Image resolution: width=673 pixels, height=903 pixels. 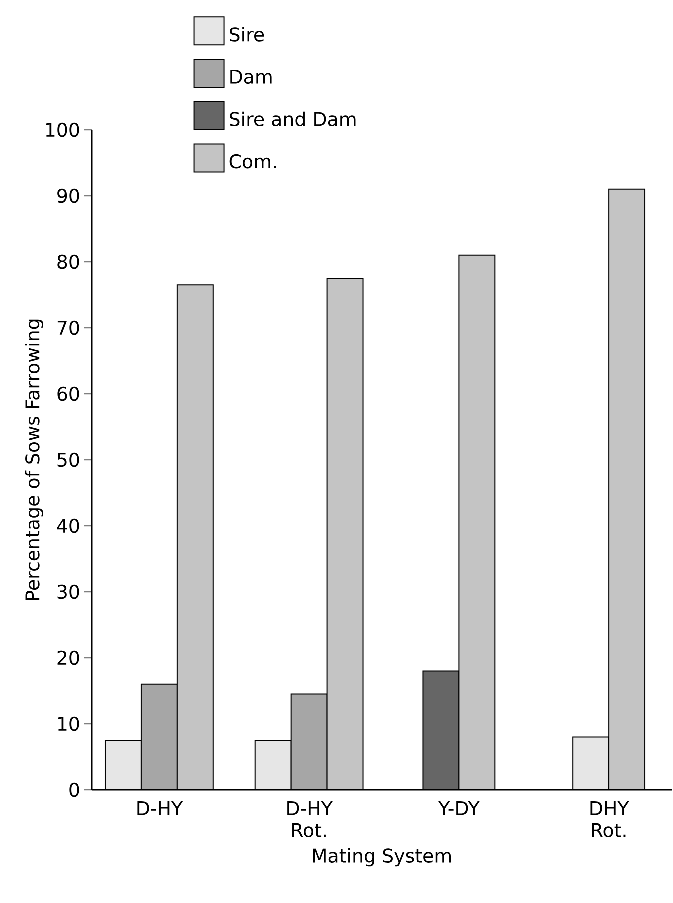 What do you see at coordinates (253, 161) in the screenshot?
I see `legend-label: Com.` at bounding box center [253, 161].